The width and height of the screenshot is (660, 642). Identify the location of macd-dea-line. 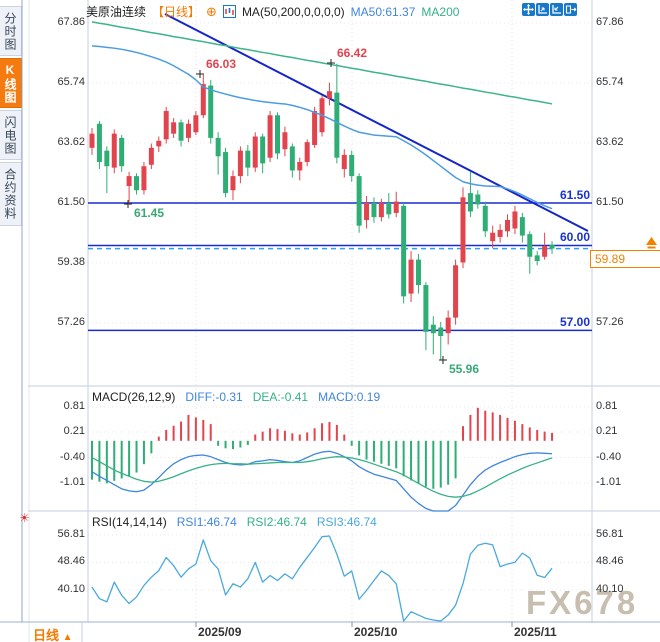
(322, 477).